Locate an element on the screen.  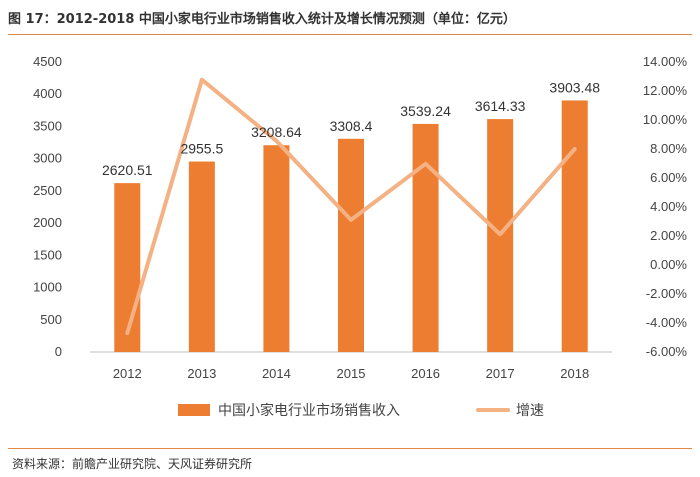
bar-2015 is located at coordinates (351, 245).